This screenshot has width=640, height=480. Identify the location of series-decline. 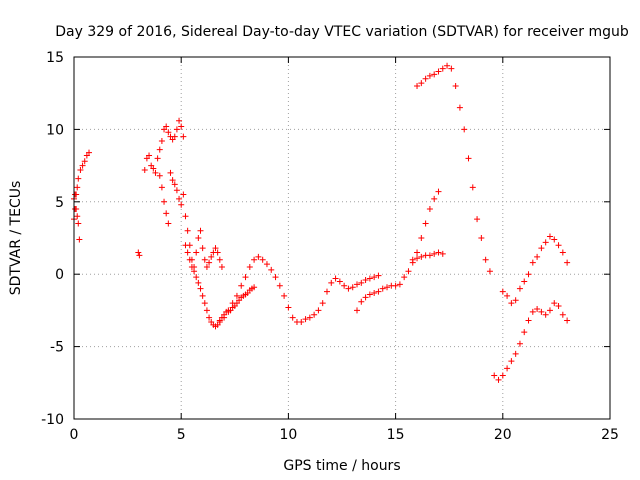
(220, 286).